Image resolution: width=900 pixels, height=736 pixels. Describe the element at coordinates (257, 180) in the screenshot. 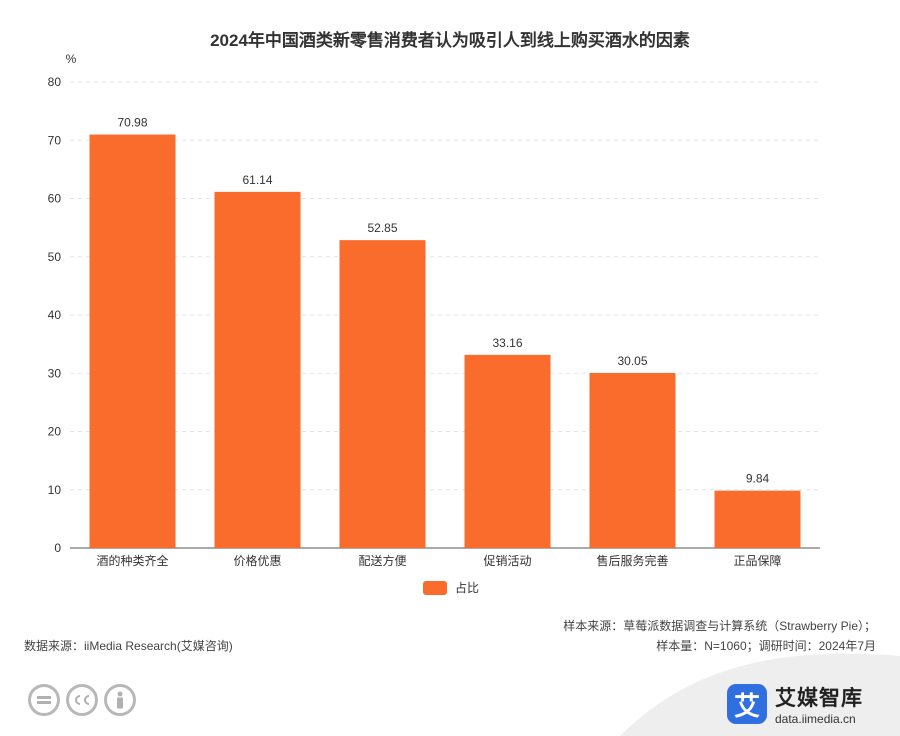

I see `data-label: 61.14` at that location.